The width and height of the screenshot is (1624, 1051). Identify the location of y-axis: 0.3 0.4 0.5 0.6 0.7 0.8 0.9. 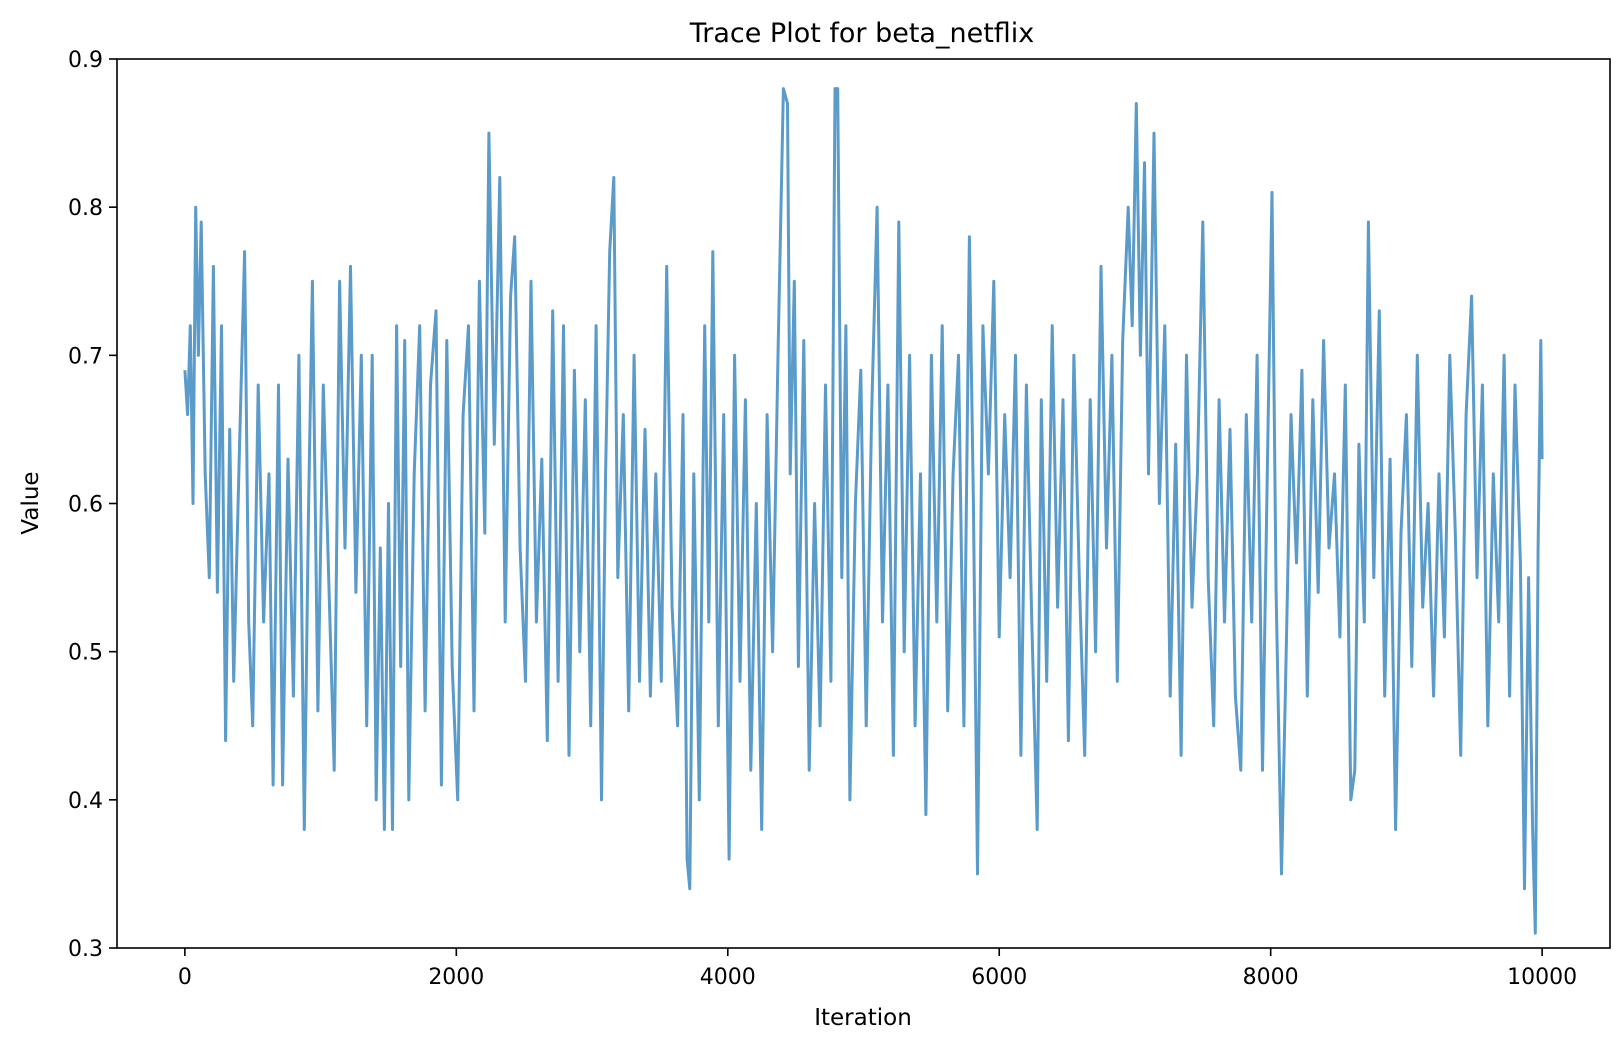
(92, 505).